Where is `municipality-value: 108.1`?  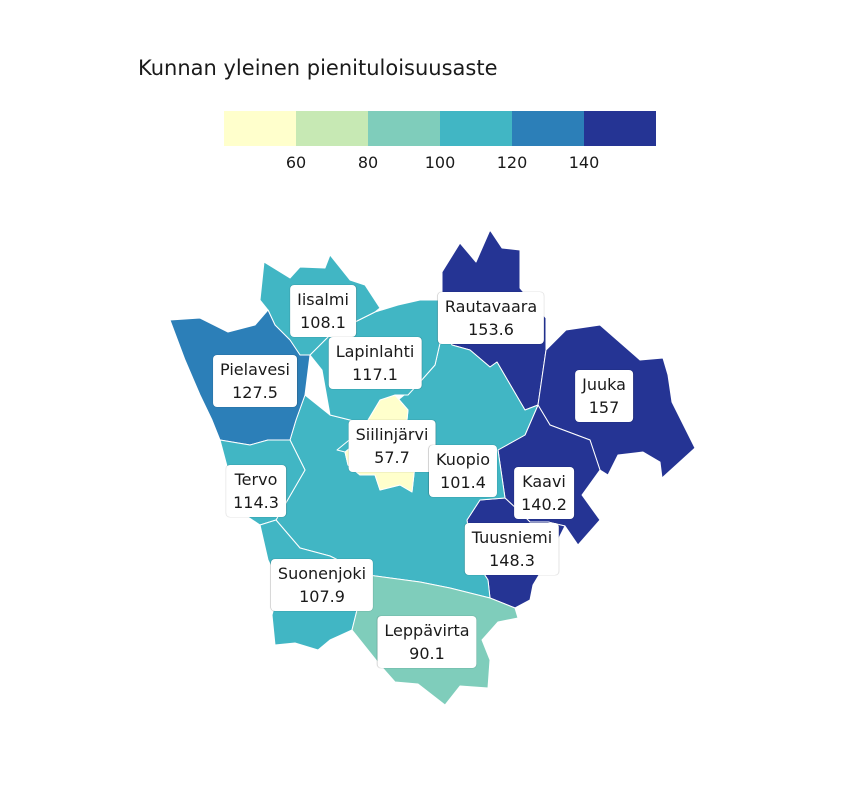 municipality-value: 108.1 is located at coordinates (323, 322).